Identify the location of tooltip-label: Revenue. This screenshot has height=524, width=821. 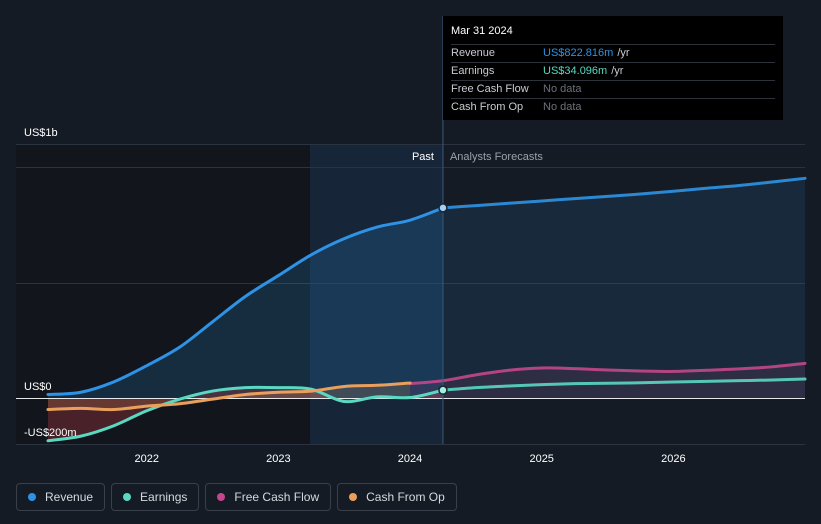
(473, 53).